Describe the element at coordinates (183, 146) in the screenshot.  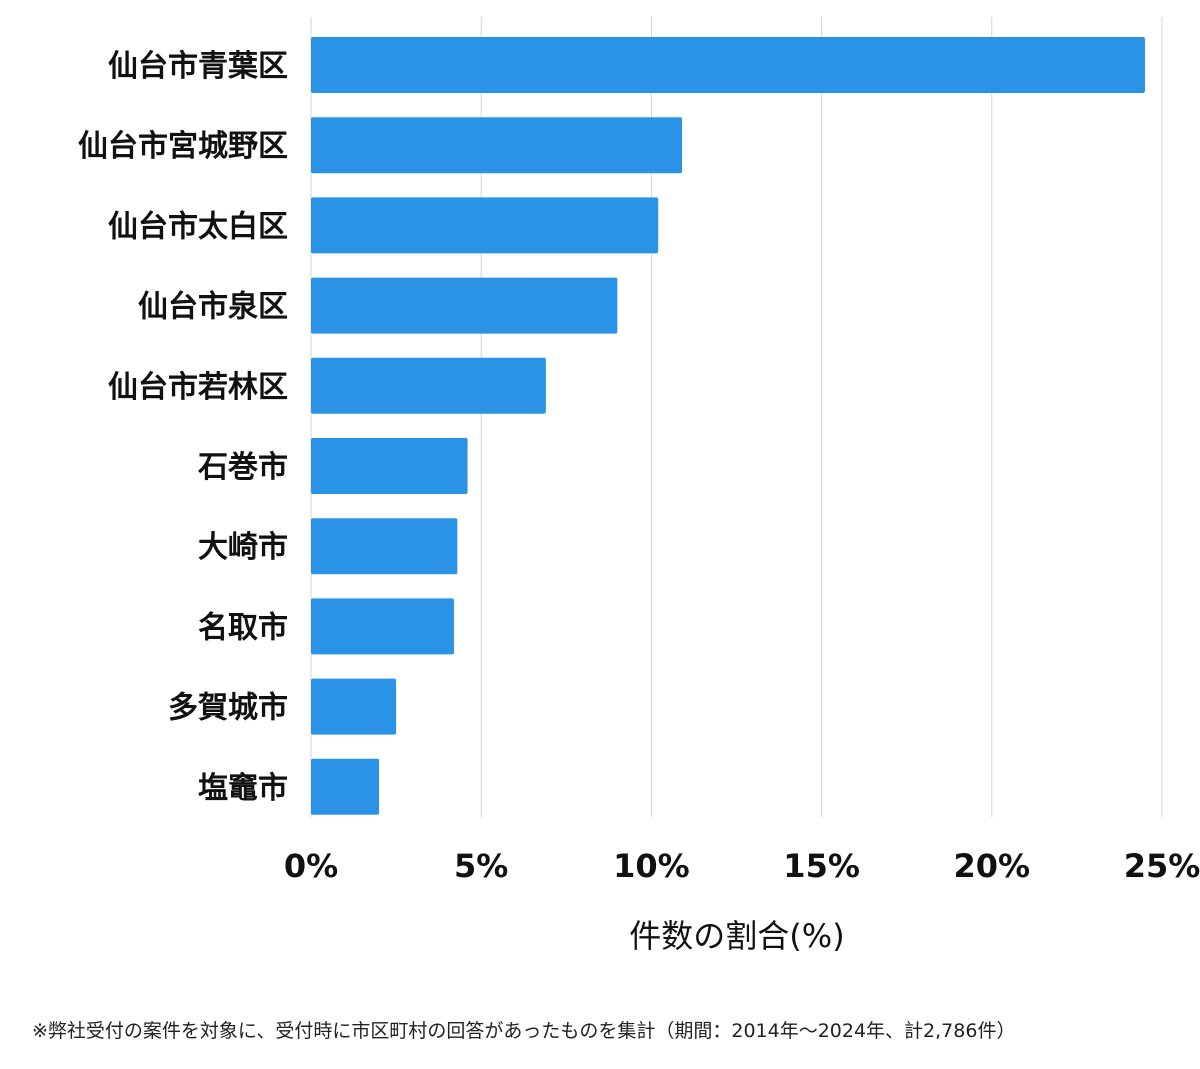
I see `category-label: 仙台市宮城野区` at that location.